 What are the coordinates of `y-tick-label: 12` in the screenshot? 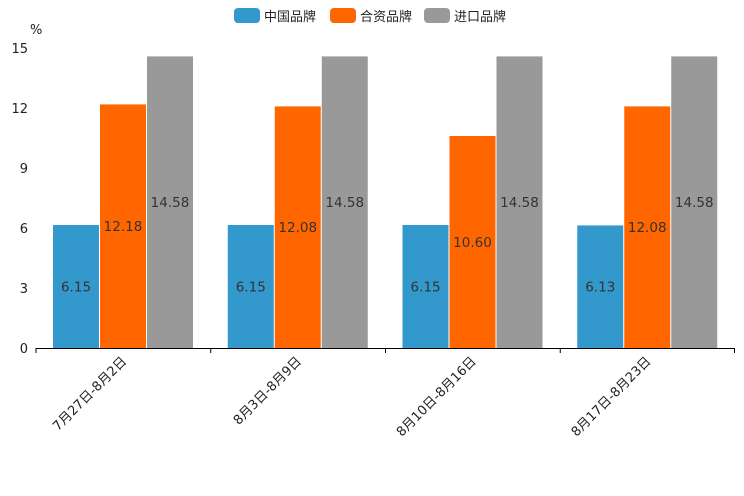 It's located at (19, 109).